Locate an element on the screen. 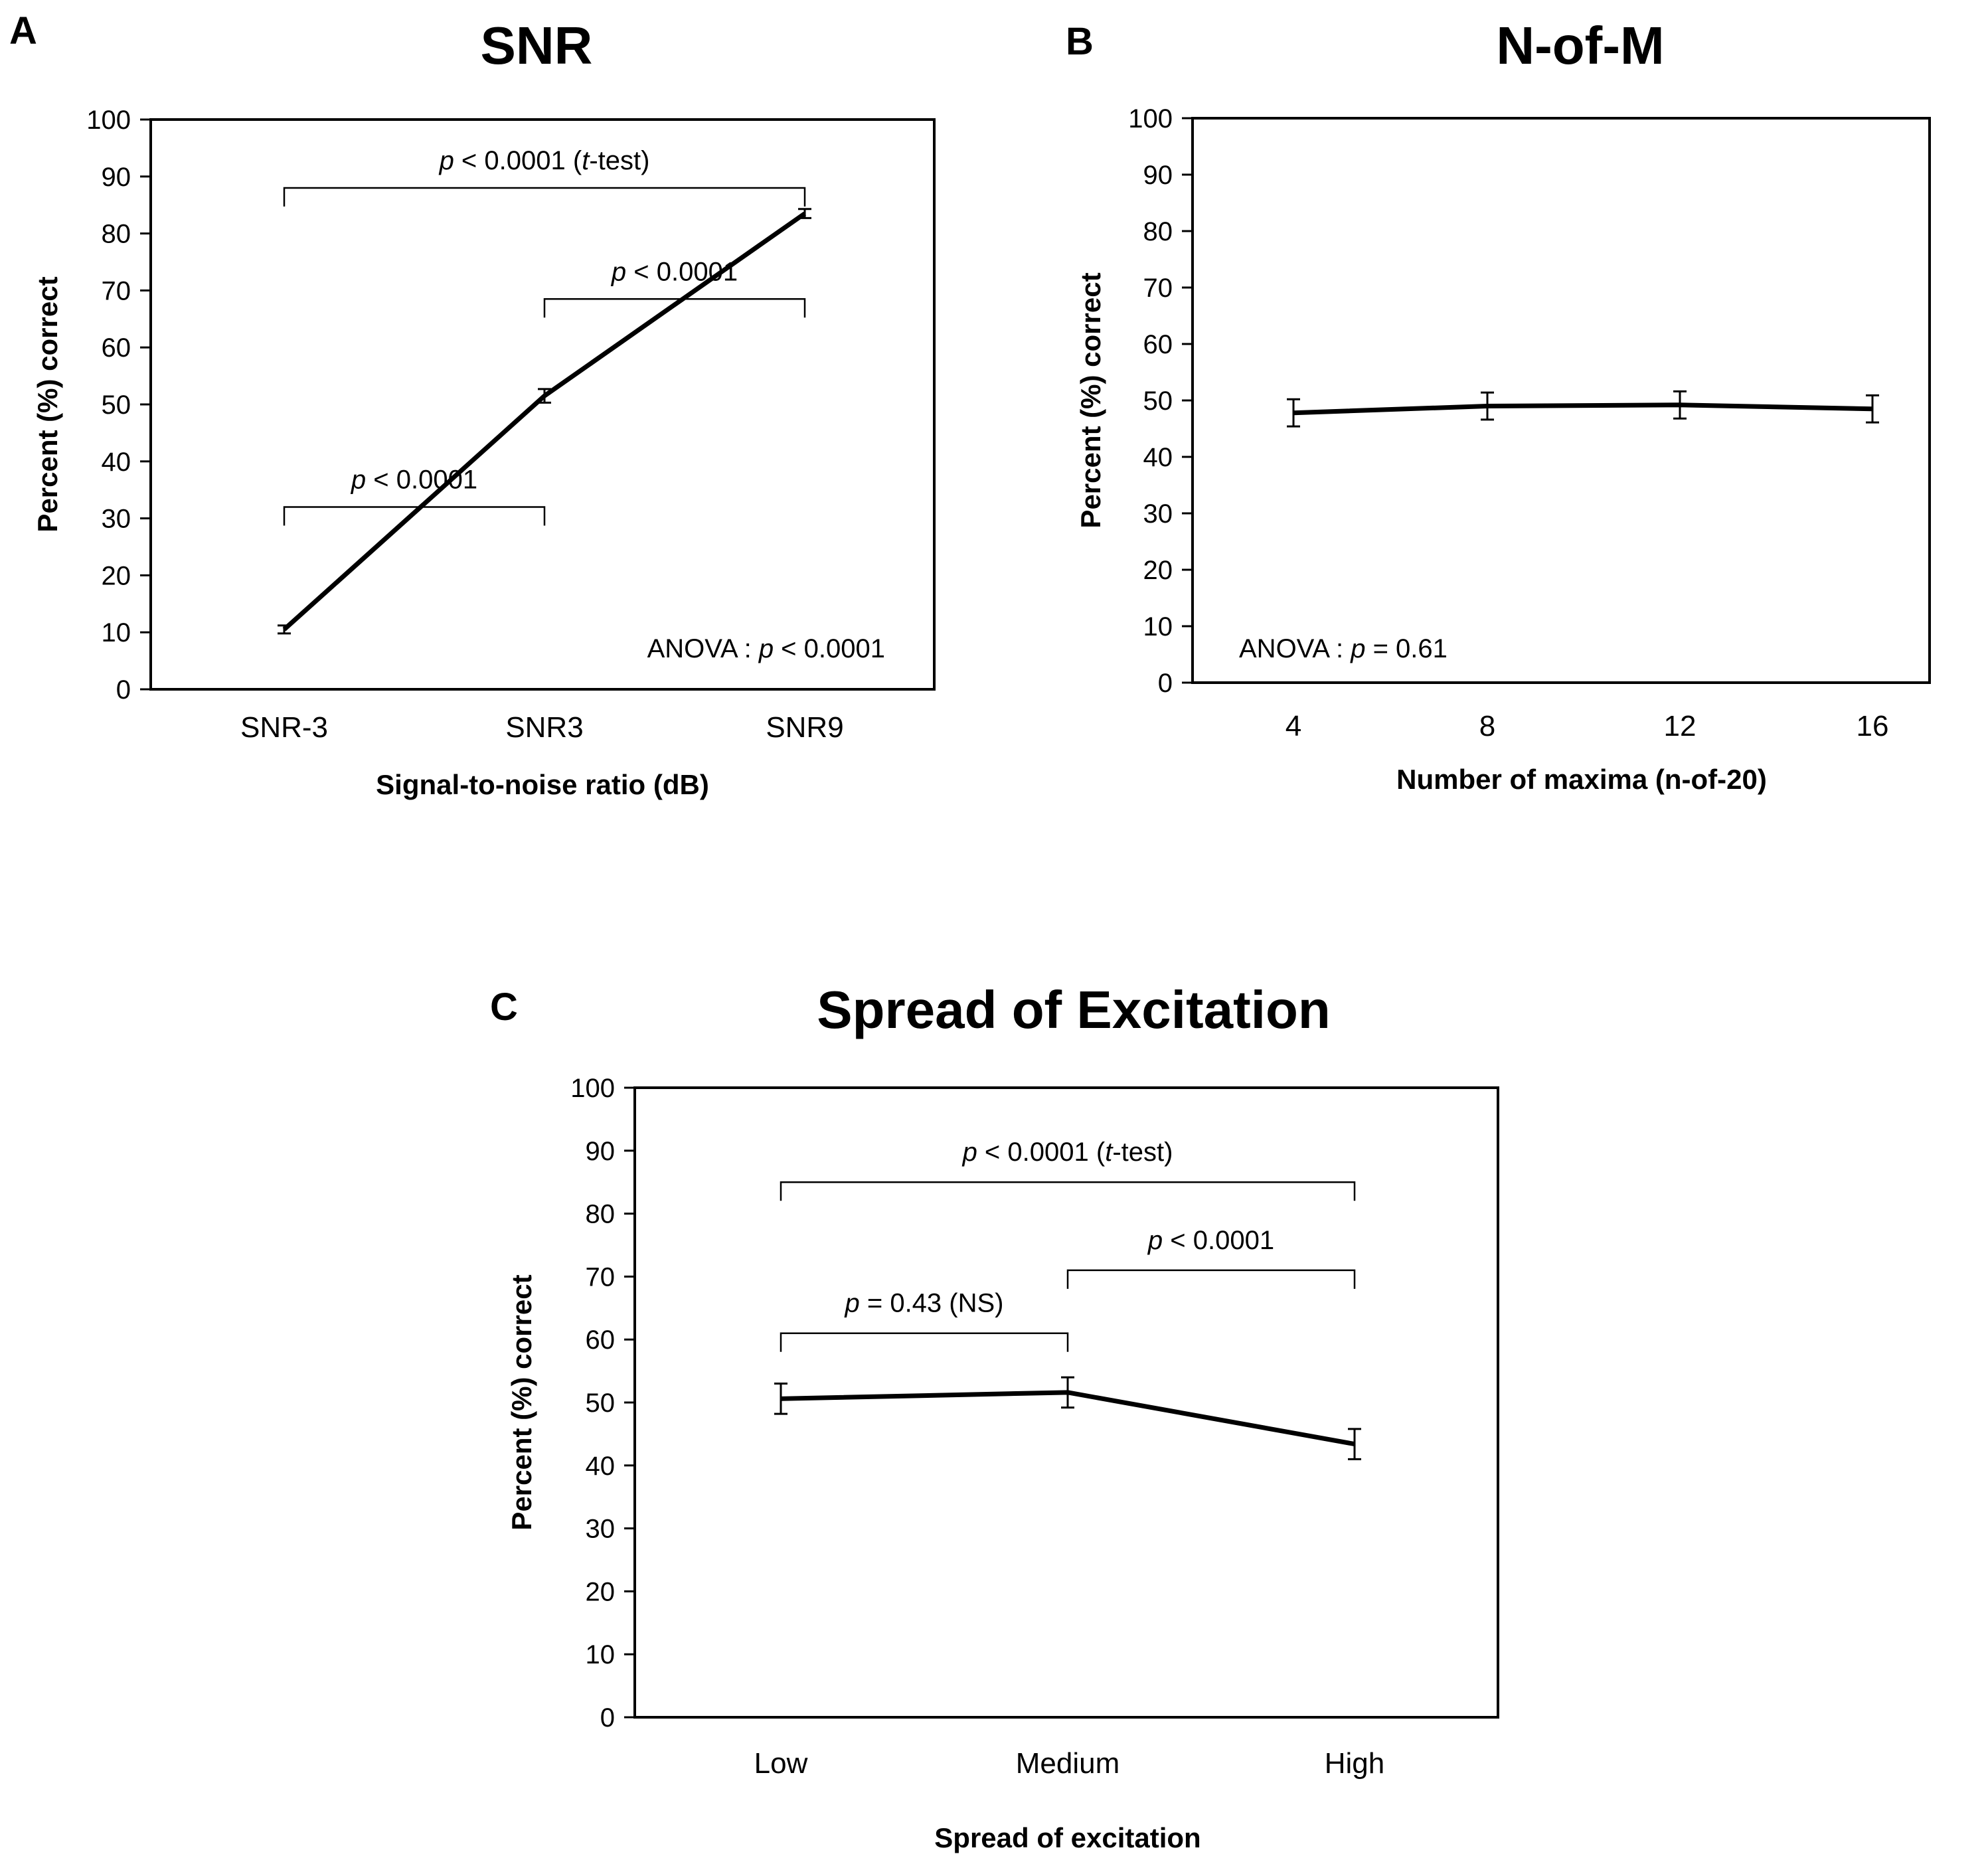 The image size is (1988, 1866). y-tick-label-n-of-m: 80 is located at coordinates (1158, 231).